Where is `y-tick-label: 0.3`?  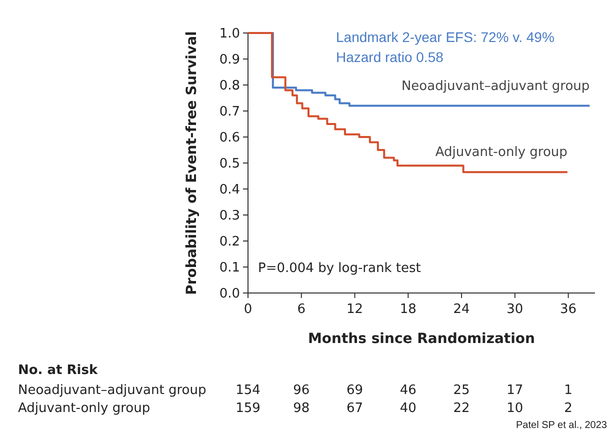 y-tick-label: 0.3 is located at coordinates (229, 216).